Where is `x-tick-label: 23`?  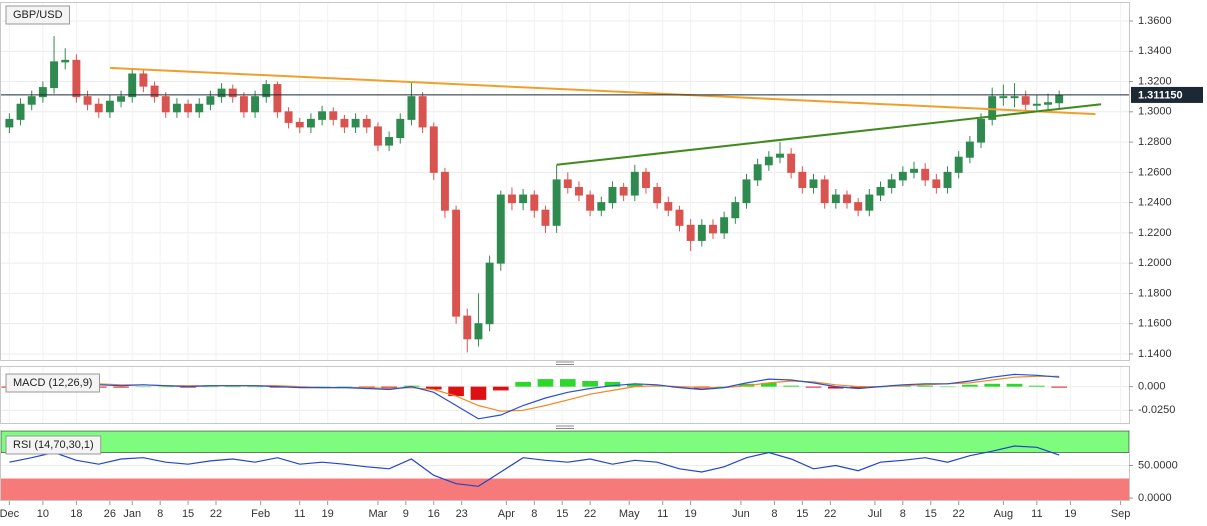
x-tick-label: 23 is located at coordinates (462, 514).